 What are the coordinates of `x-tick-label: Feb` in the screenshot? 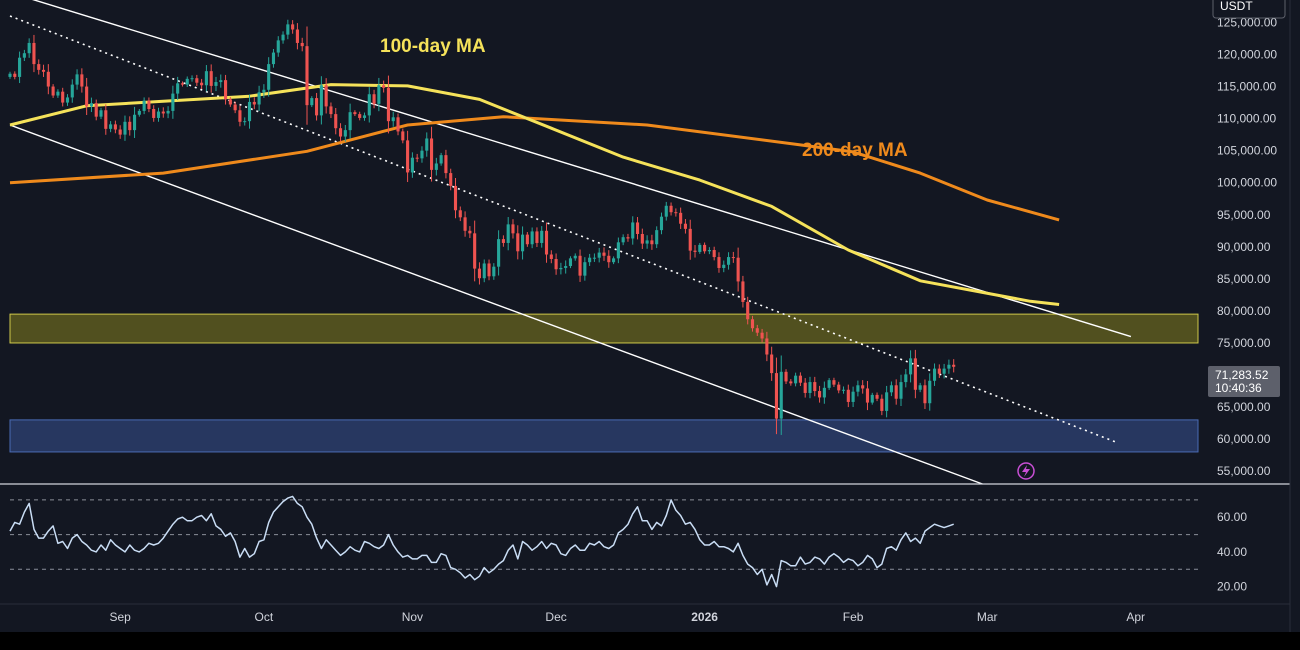 It's located at (853, 617).